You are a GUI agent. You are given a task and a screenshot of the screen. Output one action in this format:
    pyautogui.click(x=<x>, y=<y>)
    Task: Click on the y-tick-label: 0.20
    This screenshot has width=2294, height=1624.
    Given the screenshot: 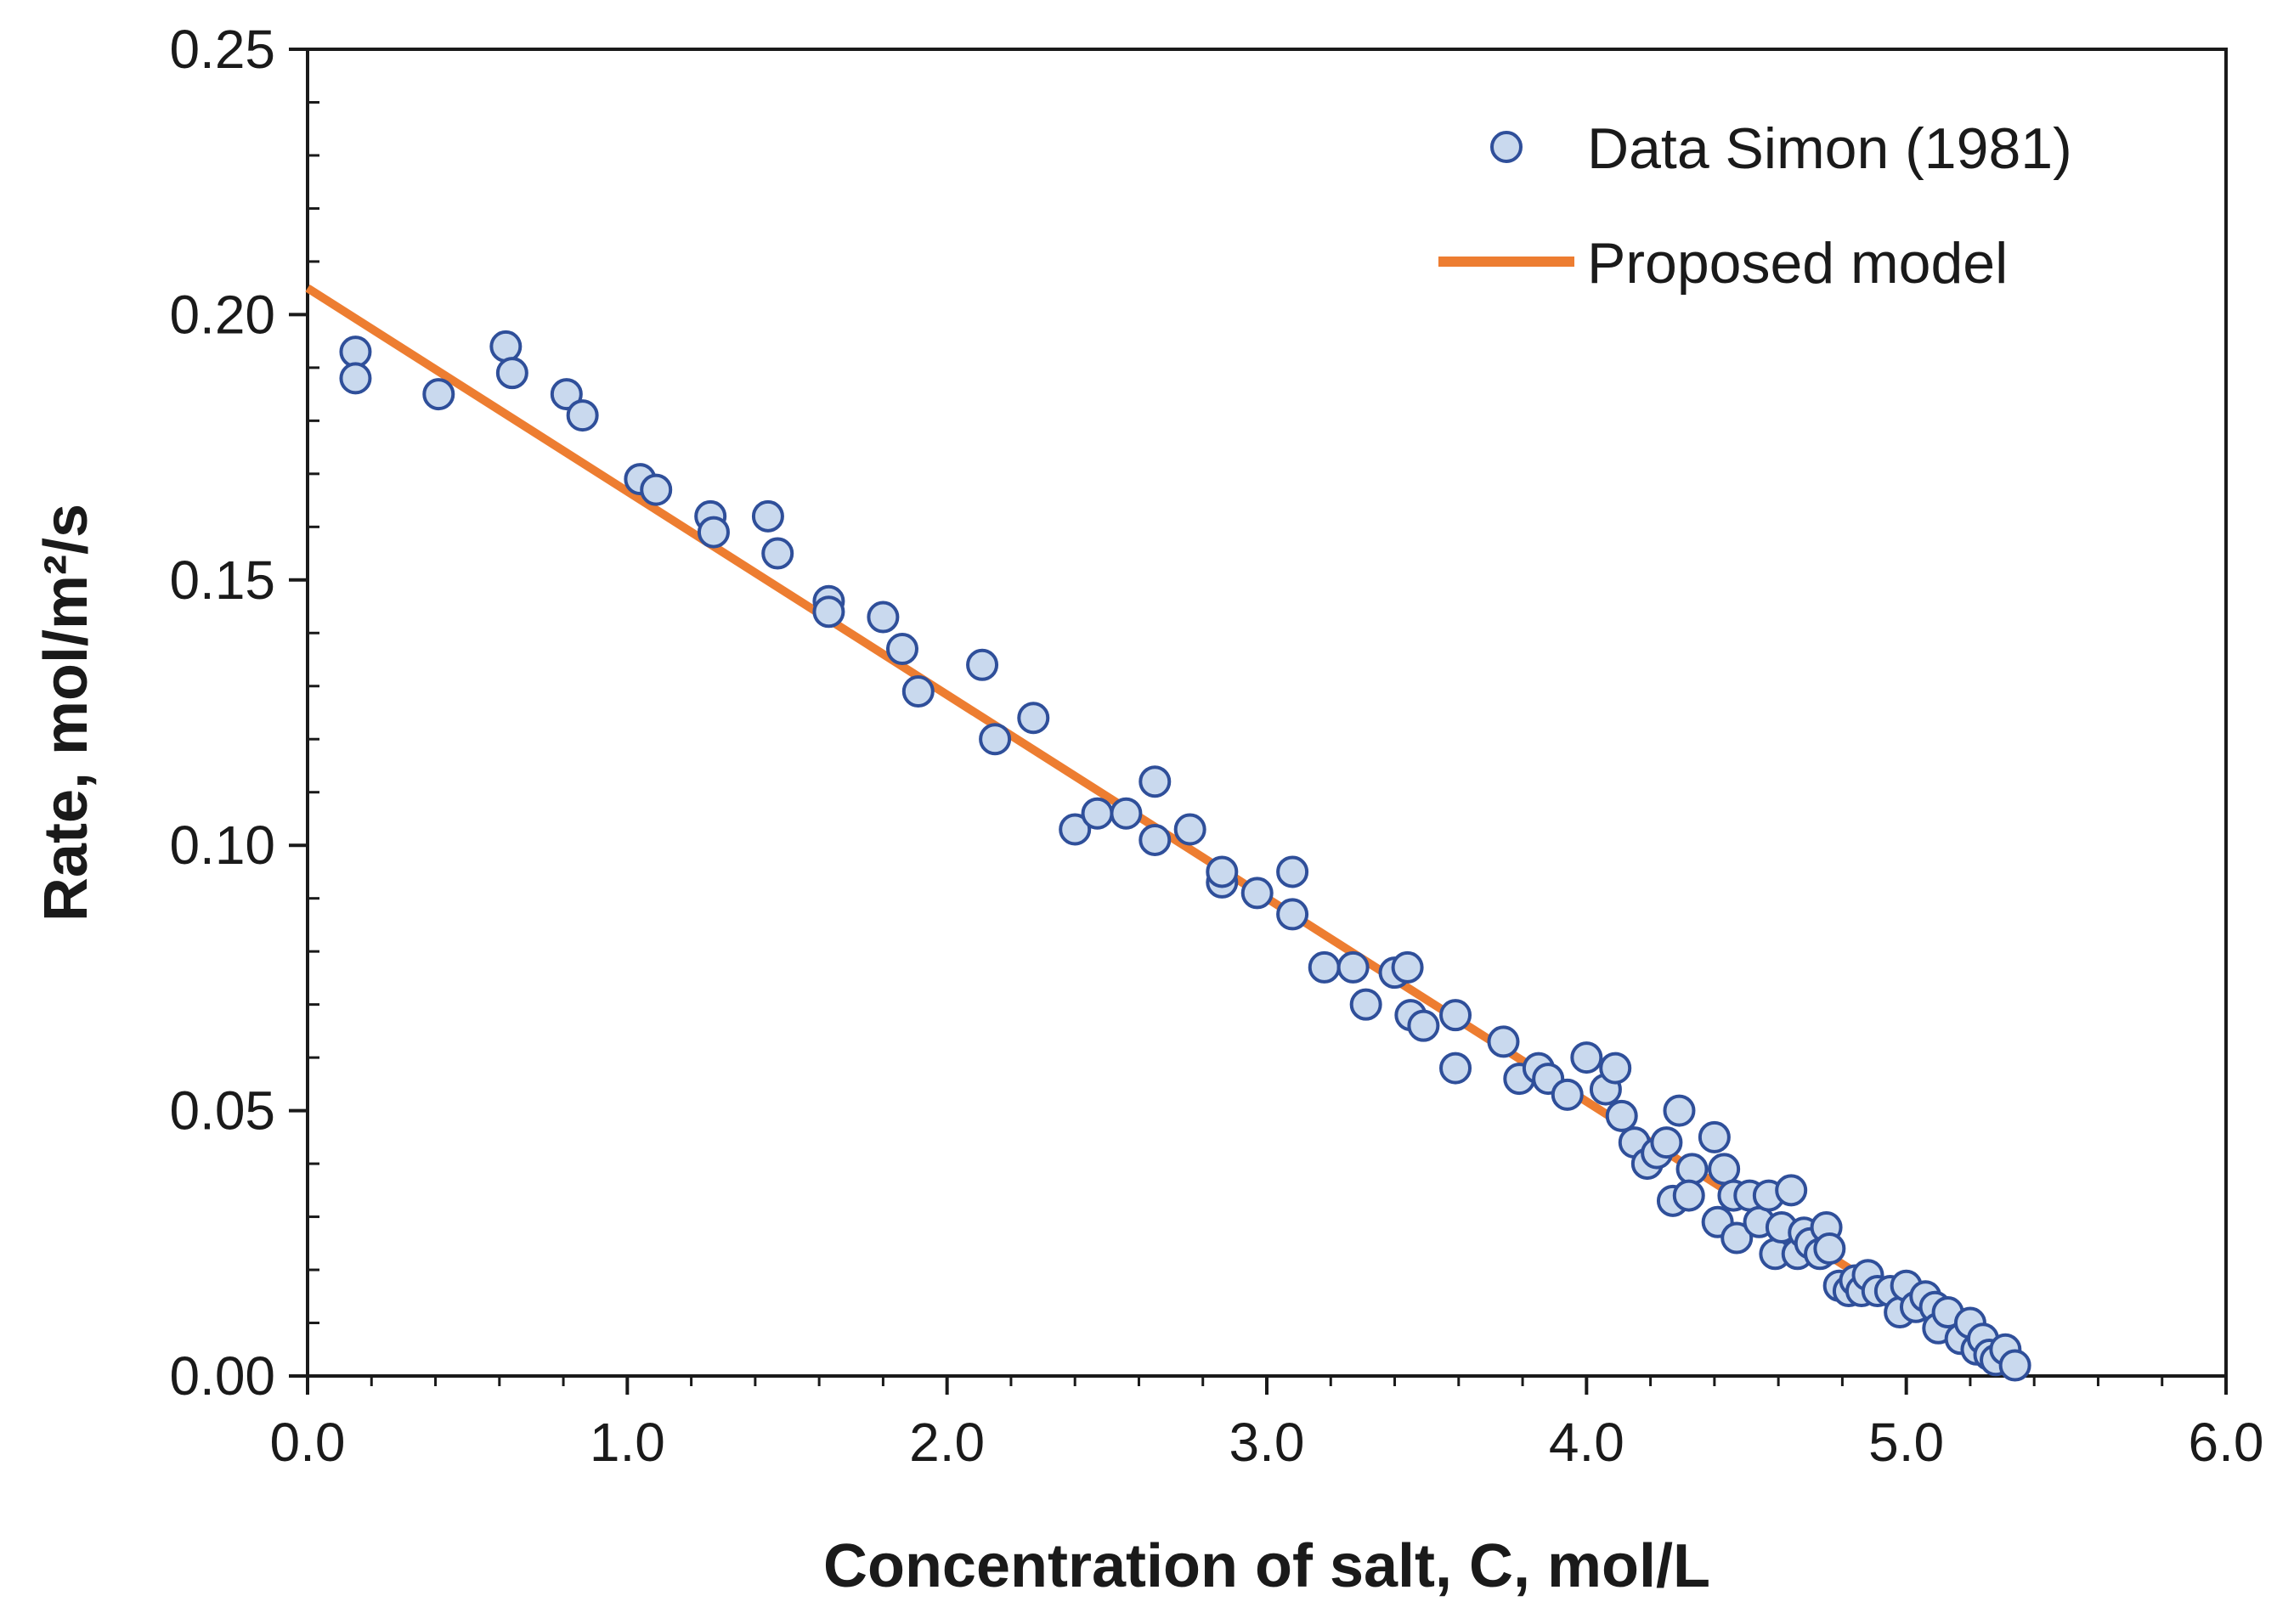 What is the action you would take?
    pyautogui.click(x=222, y=314)
    